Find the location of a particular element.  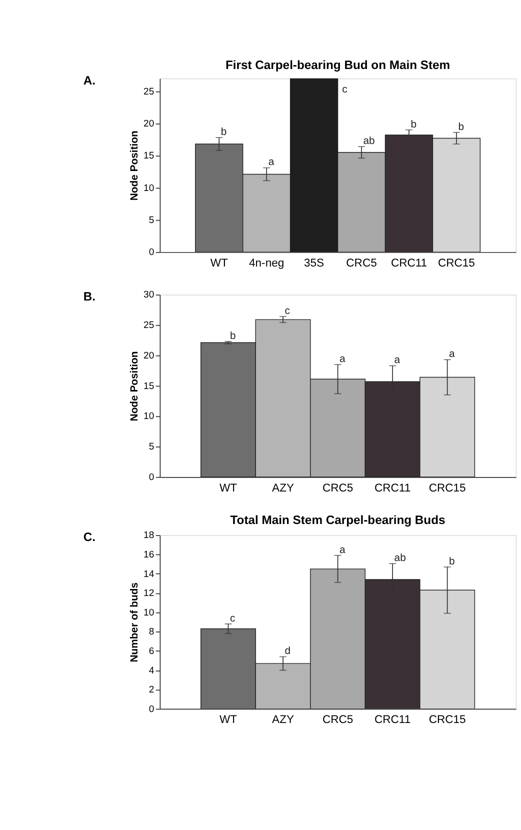

y-tick-label: 6 is located at coordinates (151, 651).